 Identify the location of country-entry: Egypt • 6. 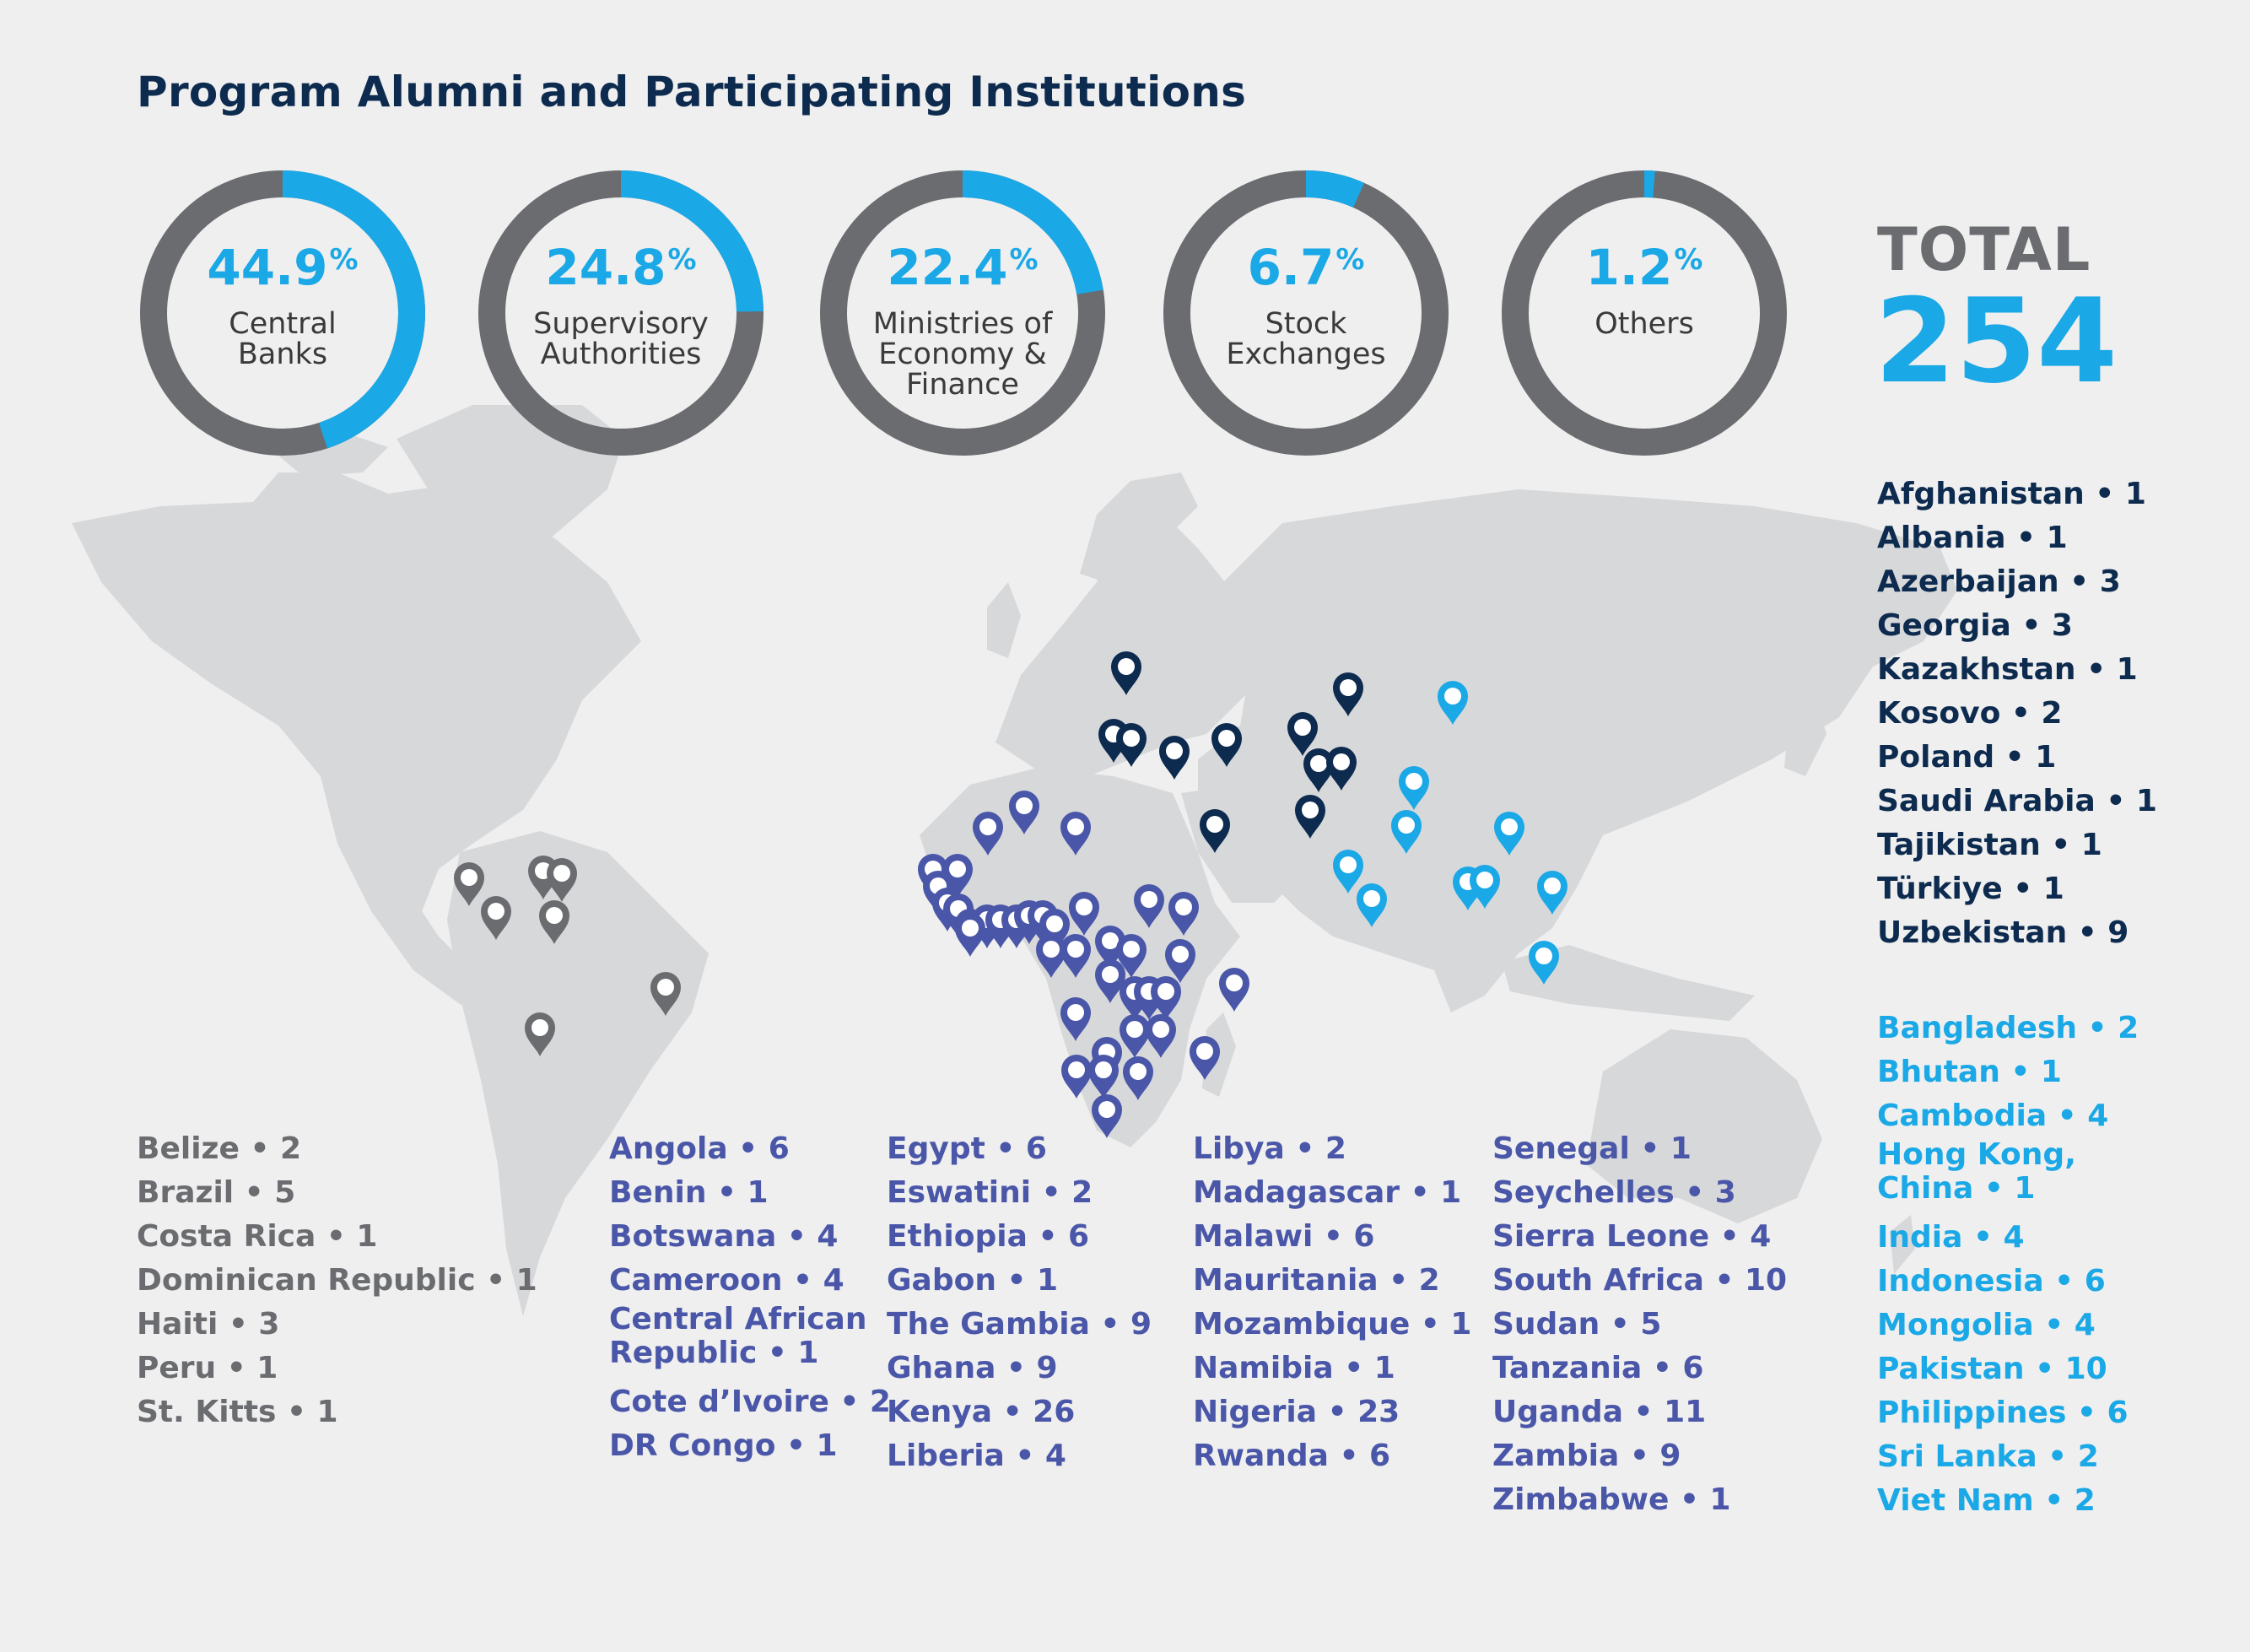
(967, 1148).